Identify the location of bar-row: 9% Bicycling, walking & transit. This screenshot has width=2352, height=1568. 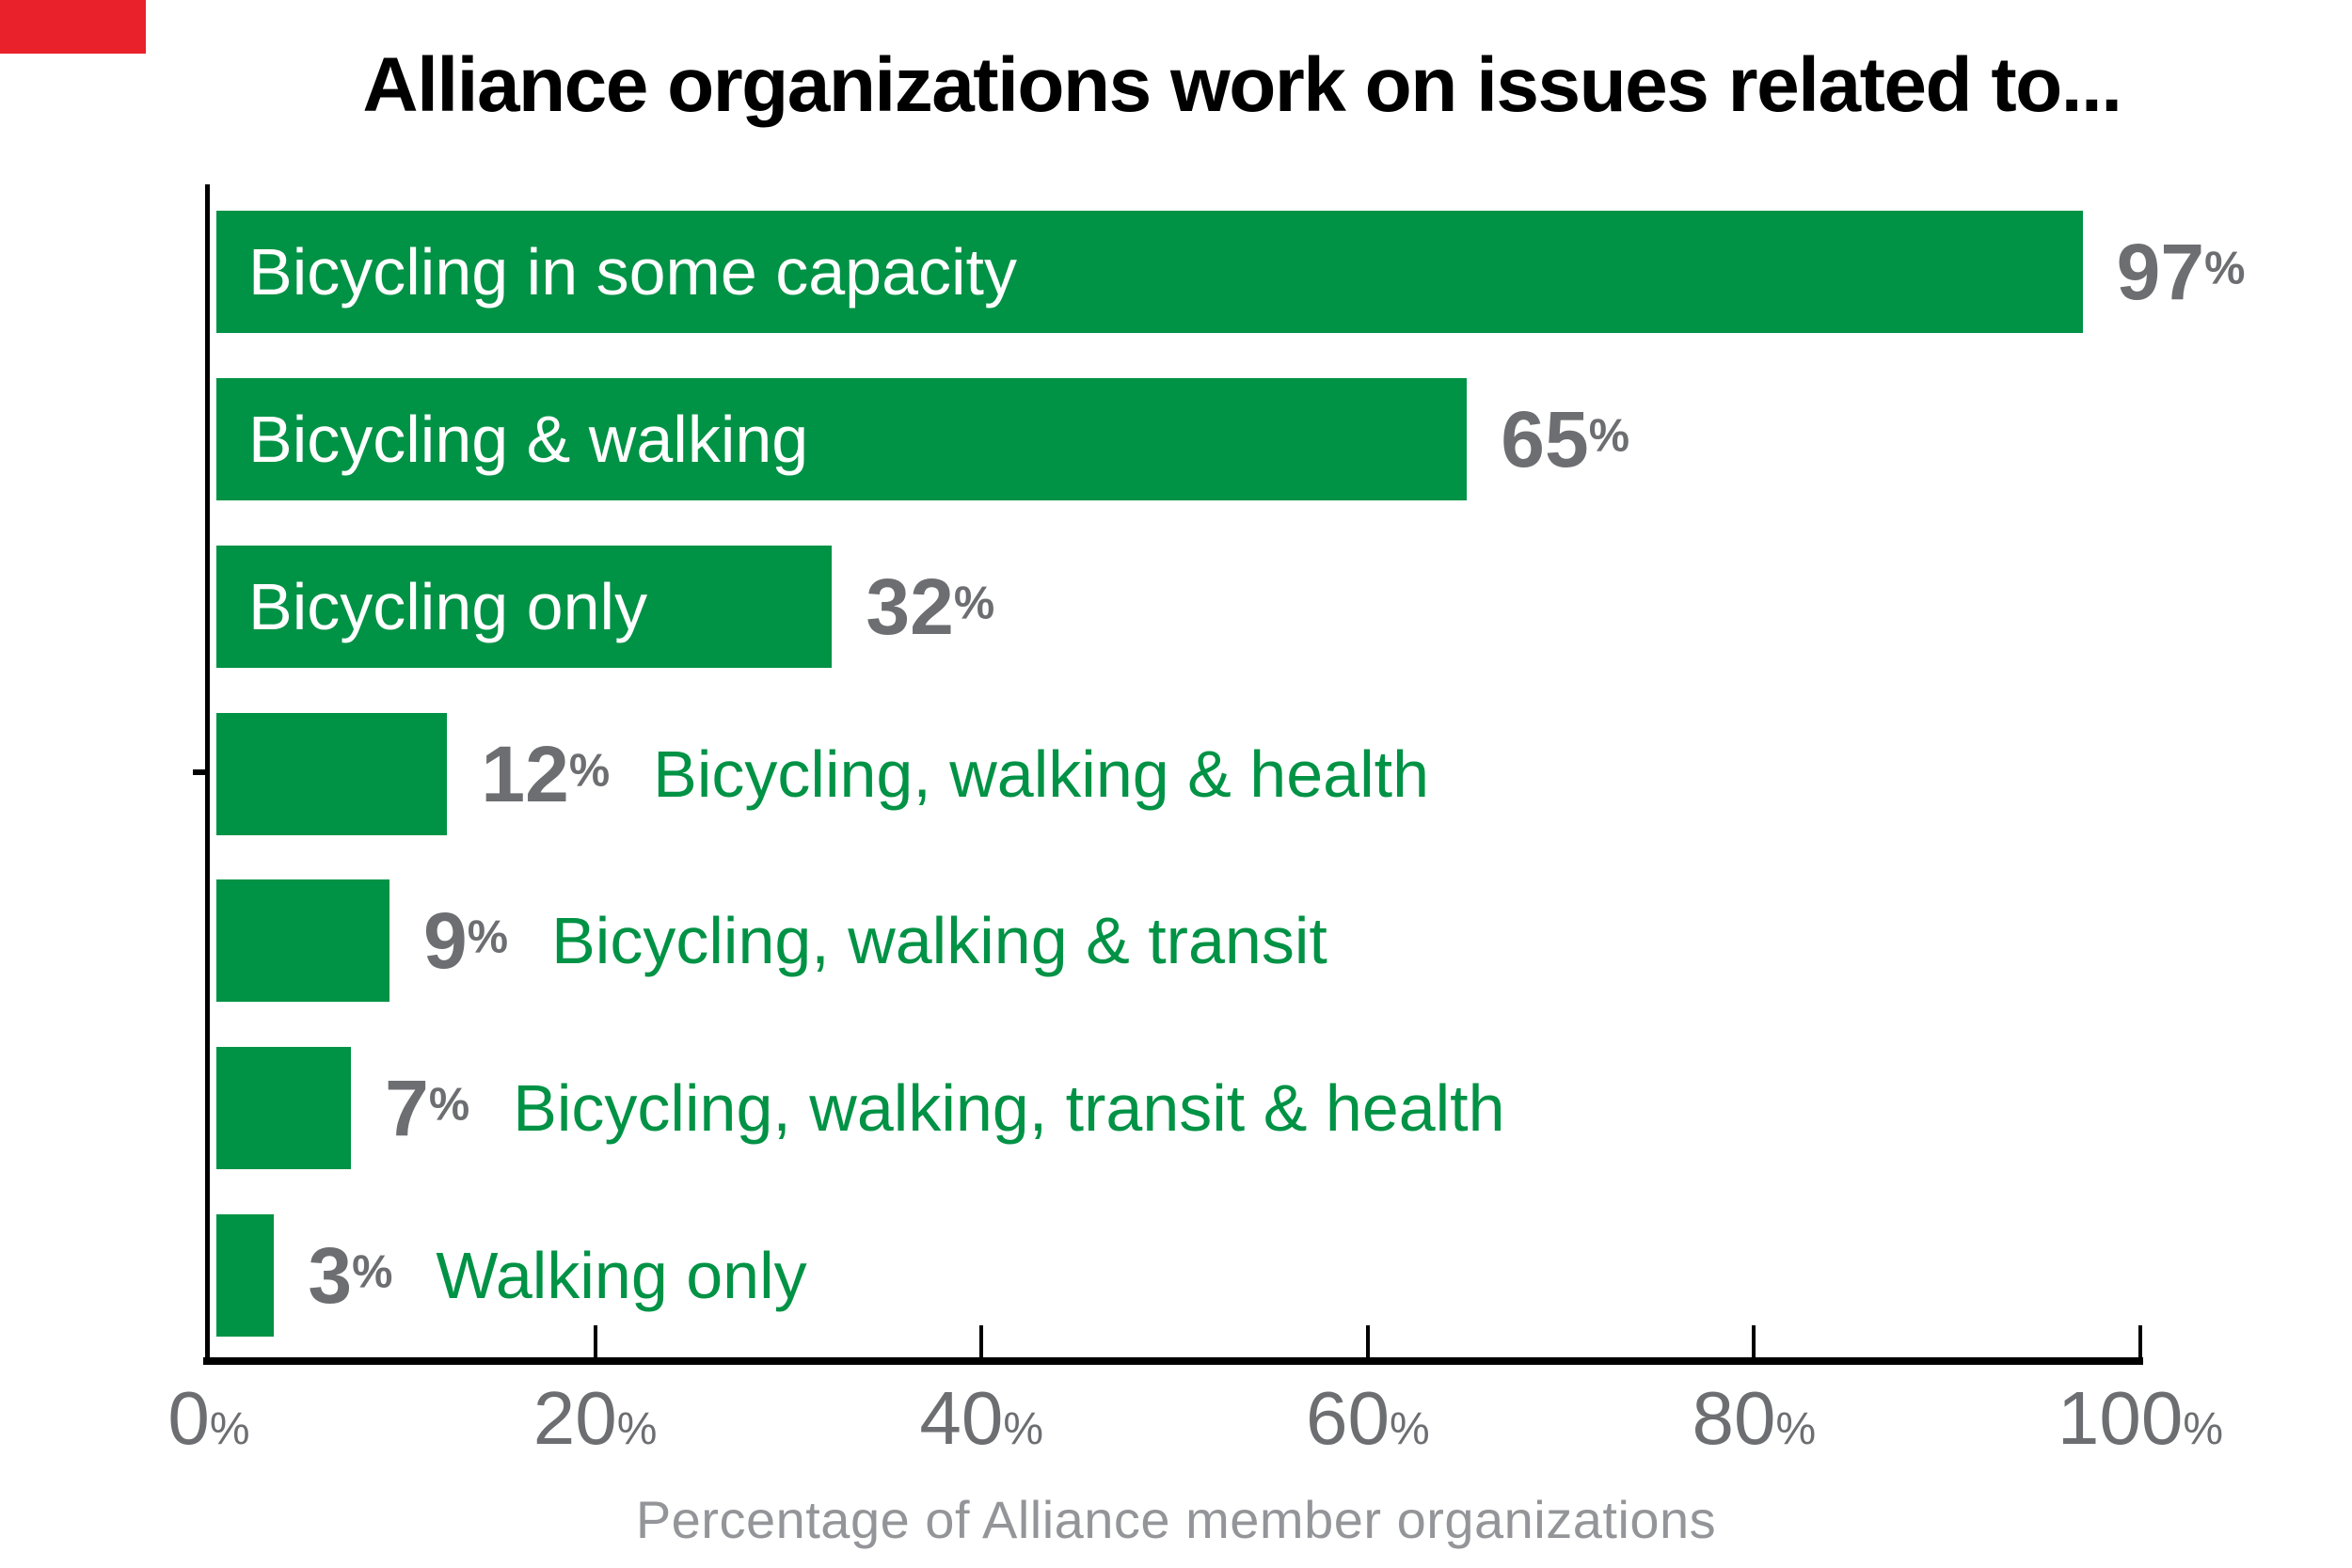
(1178, 941).